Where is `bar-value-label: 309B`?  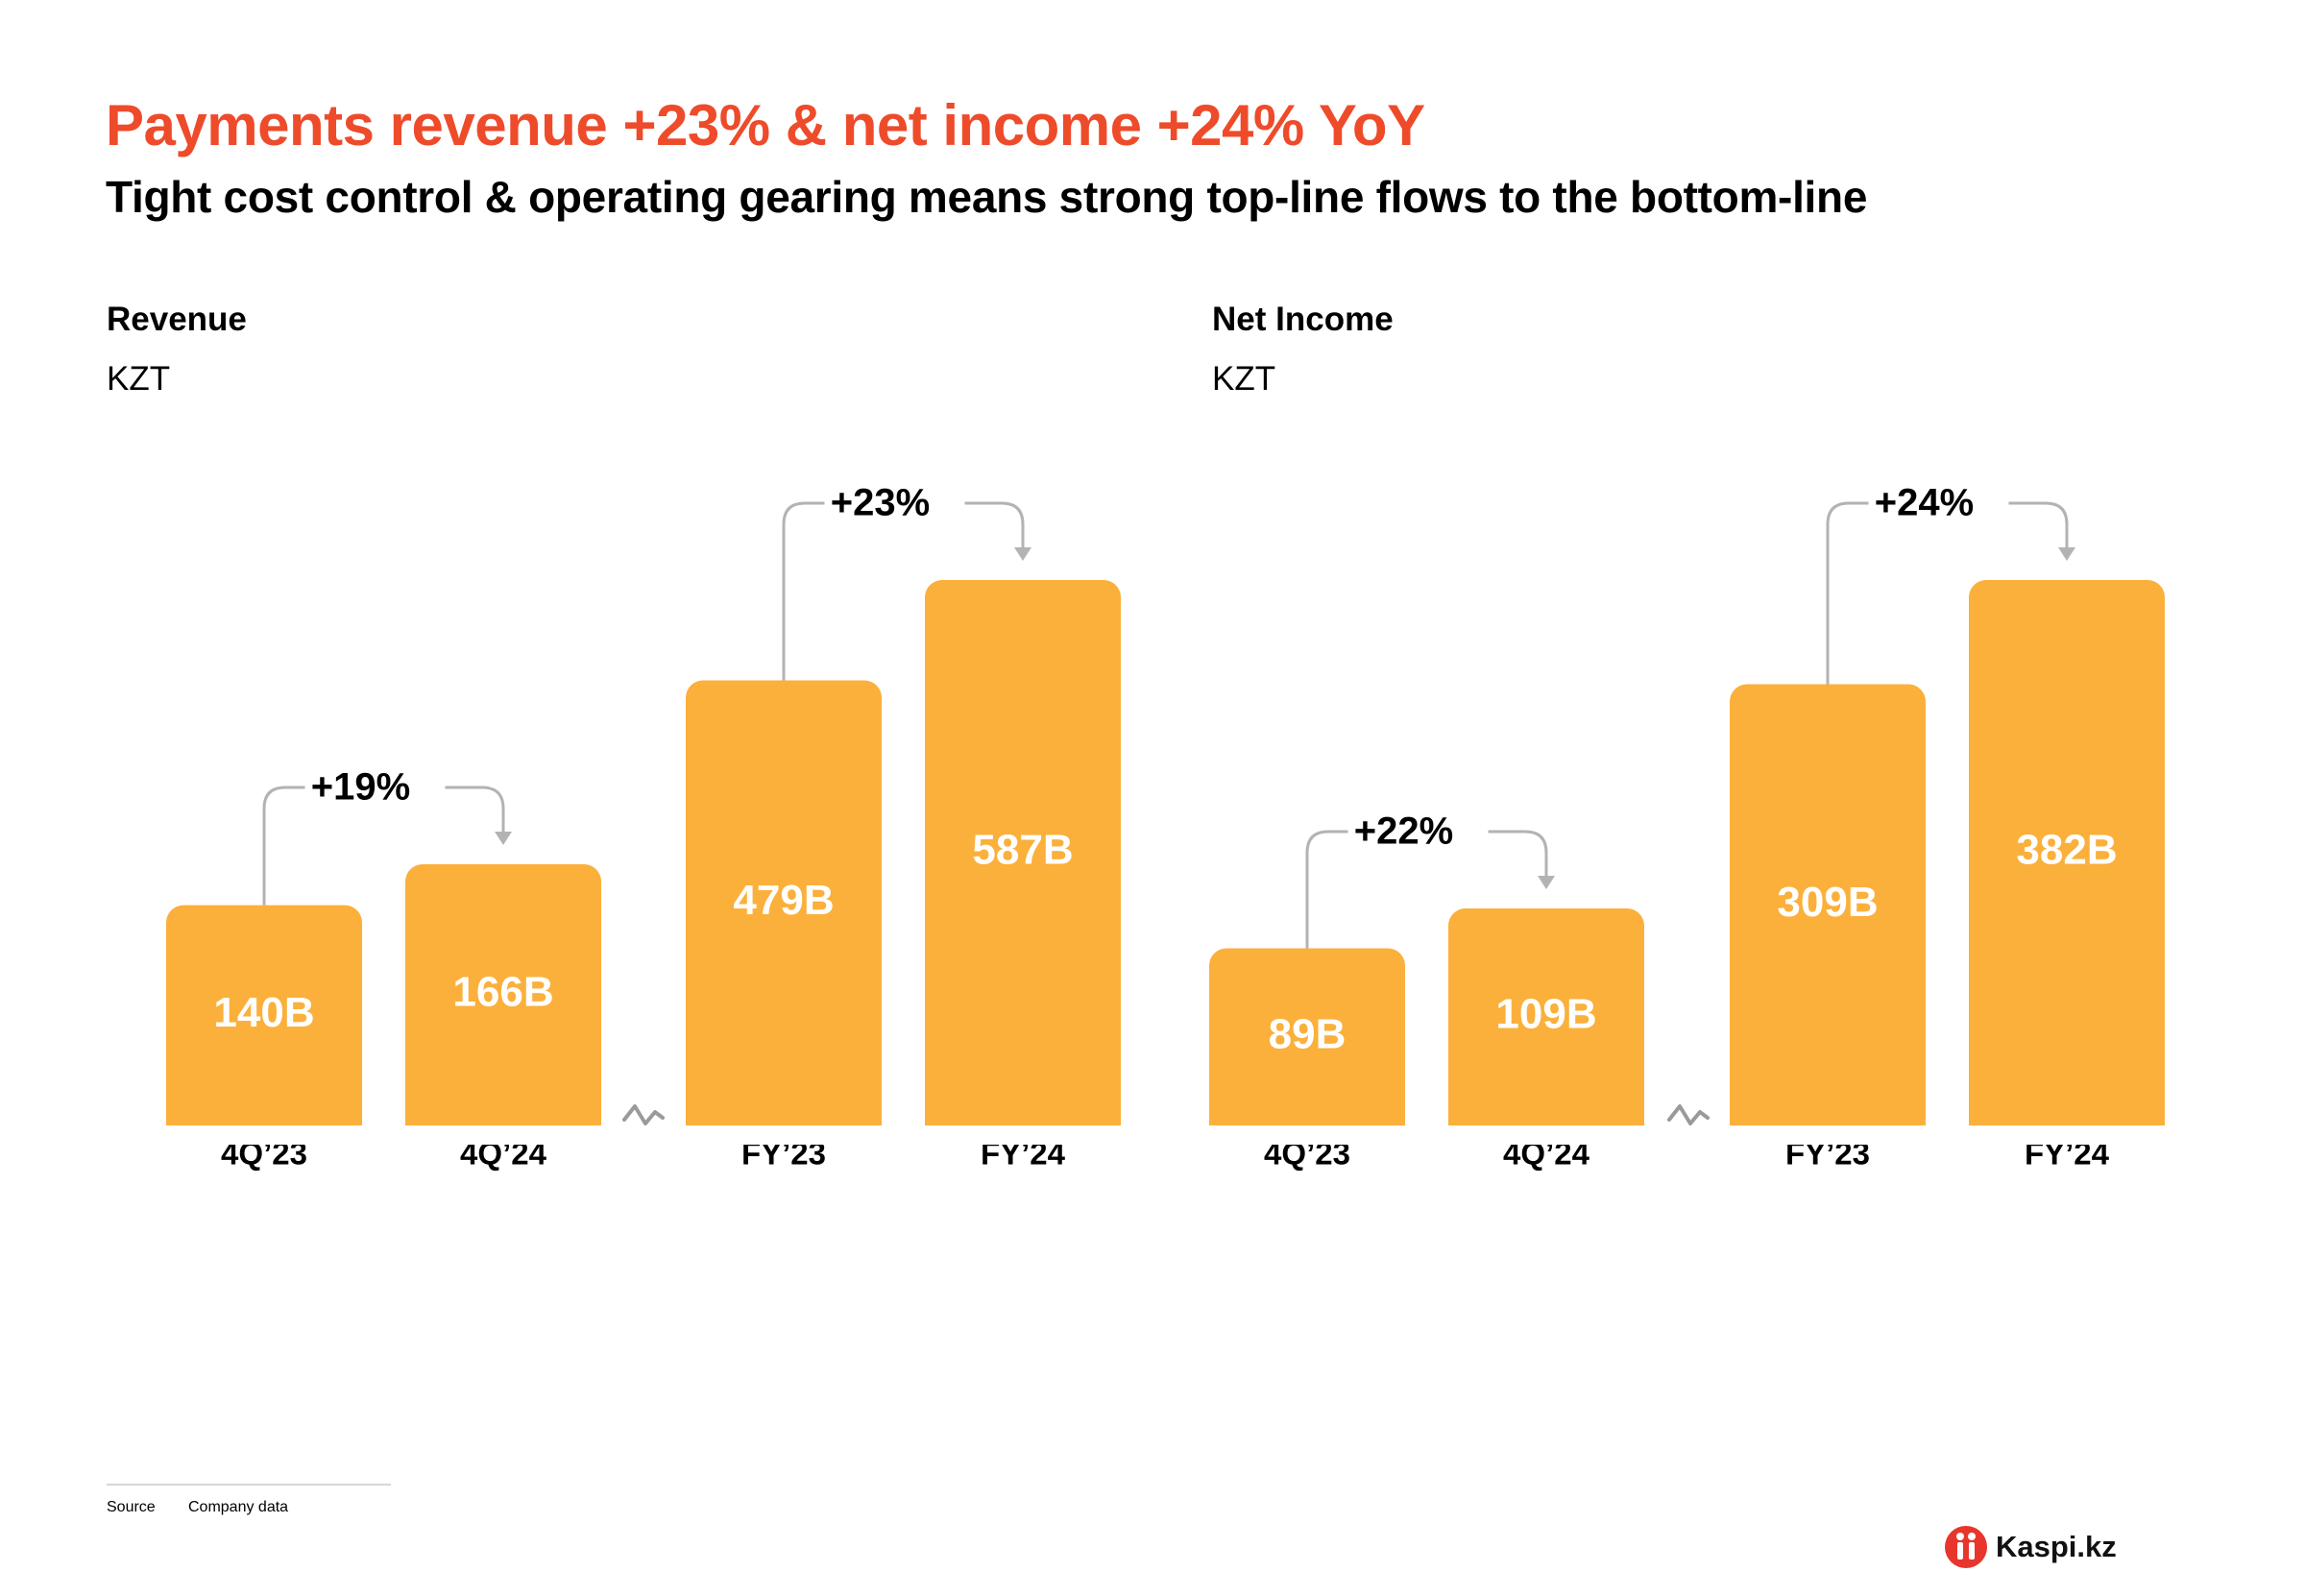 bar-value-label: 309B is located at coordinates (1827, 902).